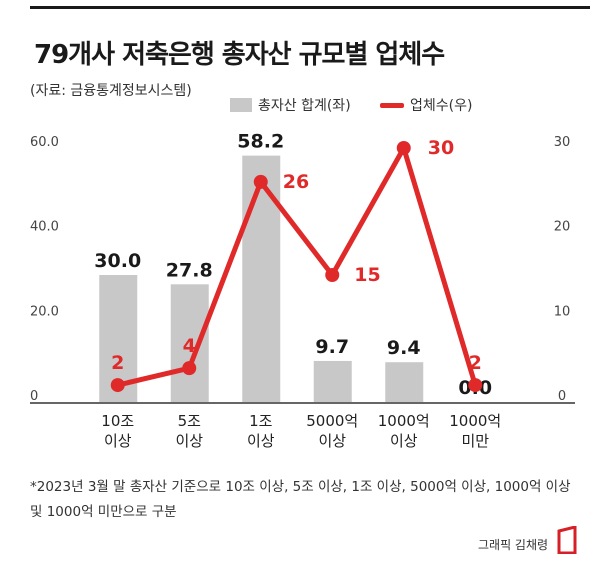 The height and width of the screenshot is (572, 596). Describe the element at coordinates (441, 148) in the screenshot. I see `line-value-label: 30` at that location.